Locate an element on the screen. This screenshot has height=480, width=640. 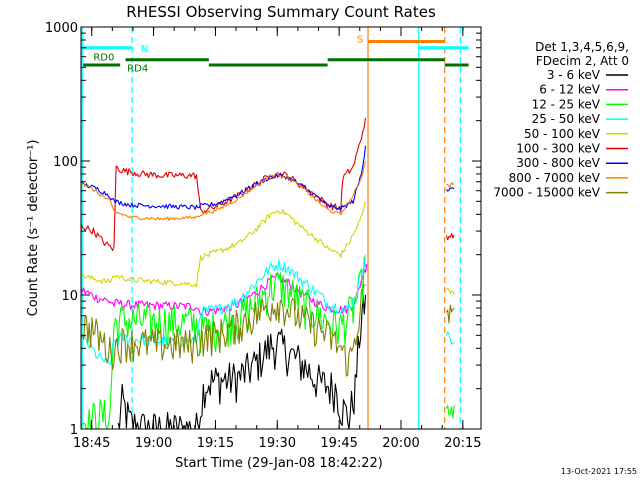
legend-label-6: 300 - 800 keV is located at coordinates (558, 163).